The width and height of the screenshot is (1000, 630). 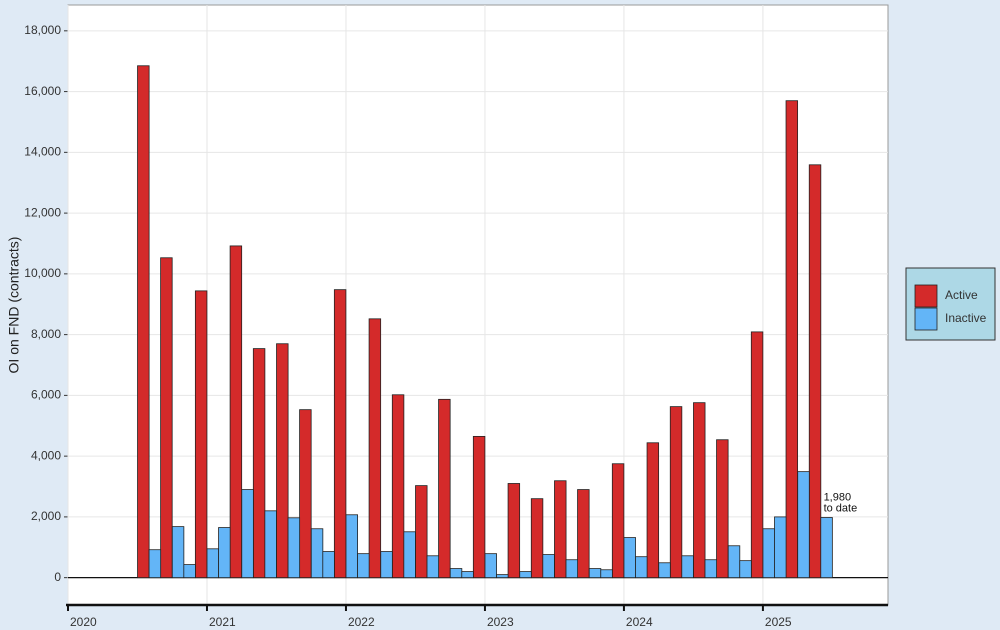 What do you see at coordinates (57, 577) in the screenshot?
I see `y-tick-label: 0` at bounding box center [57, 577].